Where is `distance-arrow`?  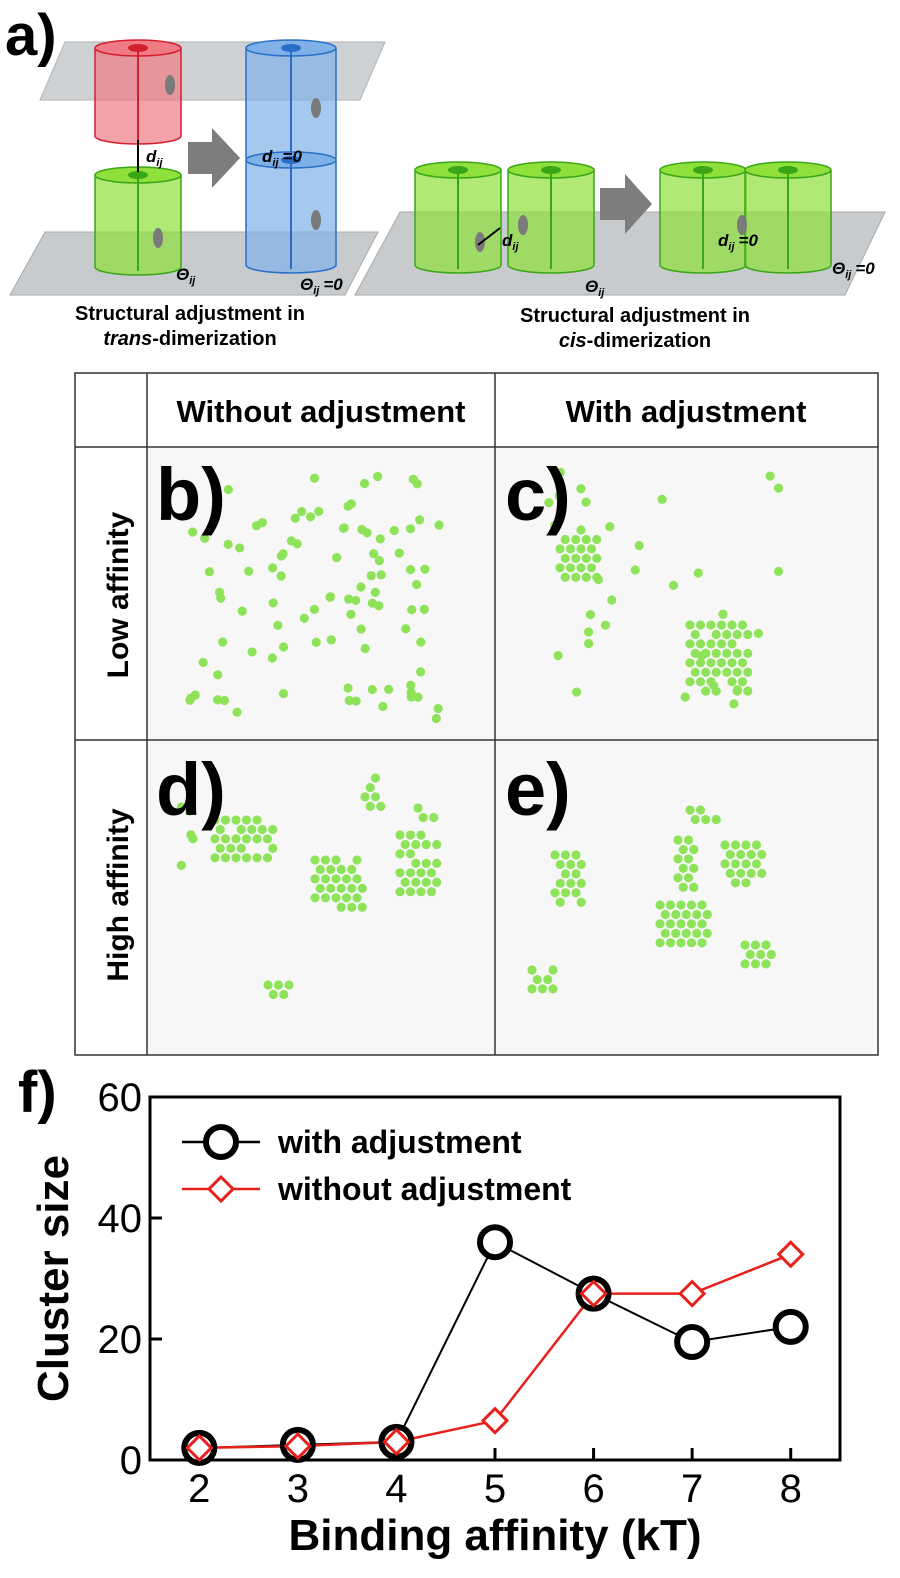
distance-arrow is located at coordinates (489, 236).